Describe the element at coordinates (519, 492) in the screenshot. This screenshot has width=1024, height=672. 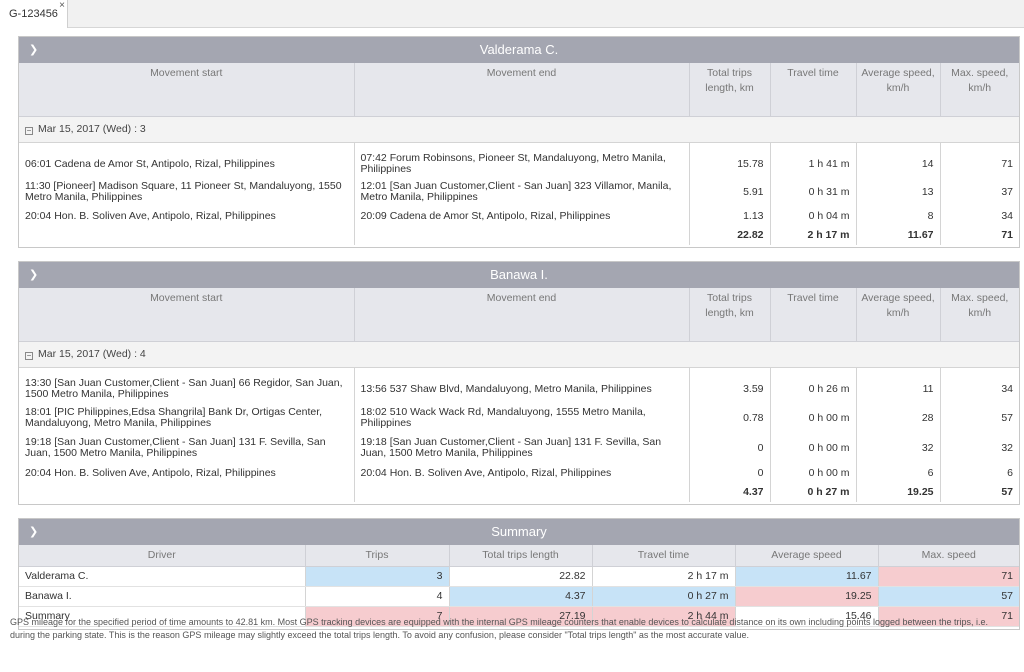
I see `total-row: 4.37 0 h 27 m 19.25 57` at that location.